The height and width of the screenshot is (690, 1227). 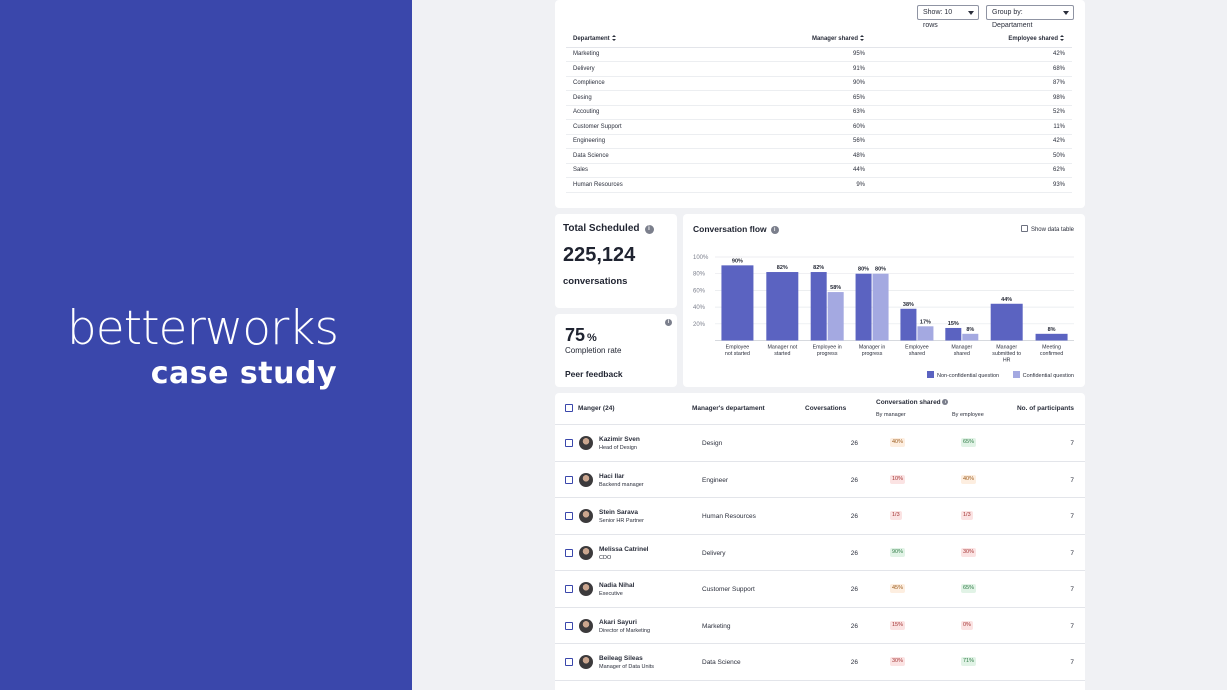 I want to click on cell-department: Delivery, so click(x=609, y=69).